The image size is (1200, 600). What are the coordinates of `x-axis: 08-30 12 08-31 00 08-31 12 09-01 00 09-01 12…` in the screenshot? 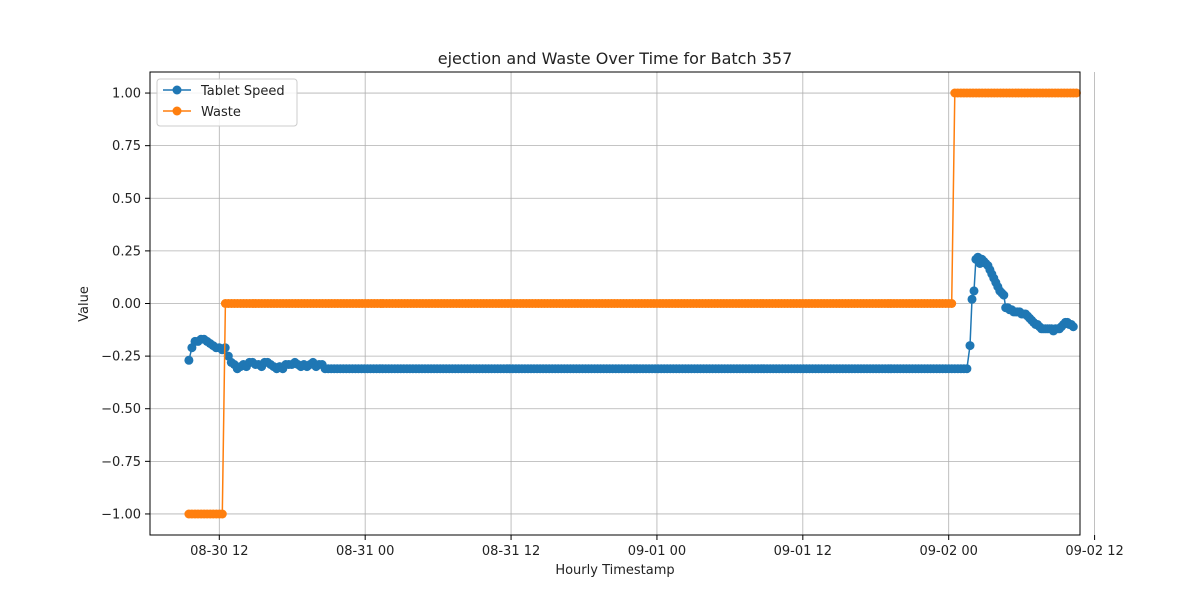 It's located at (657, 547).